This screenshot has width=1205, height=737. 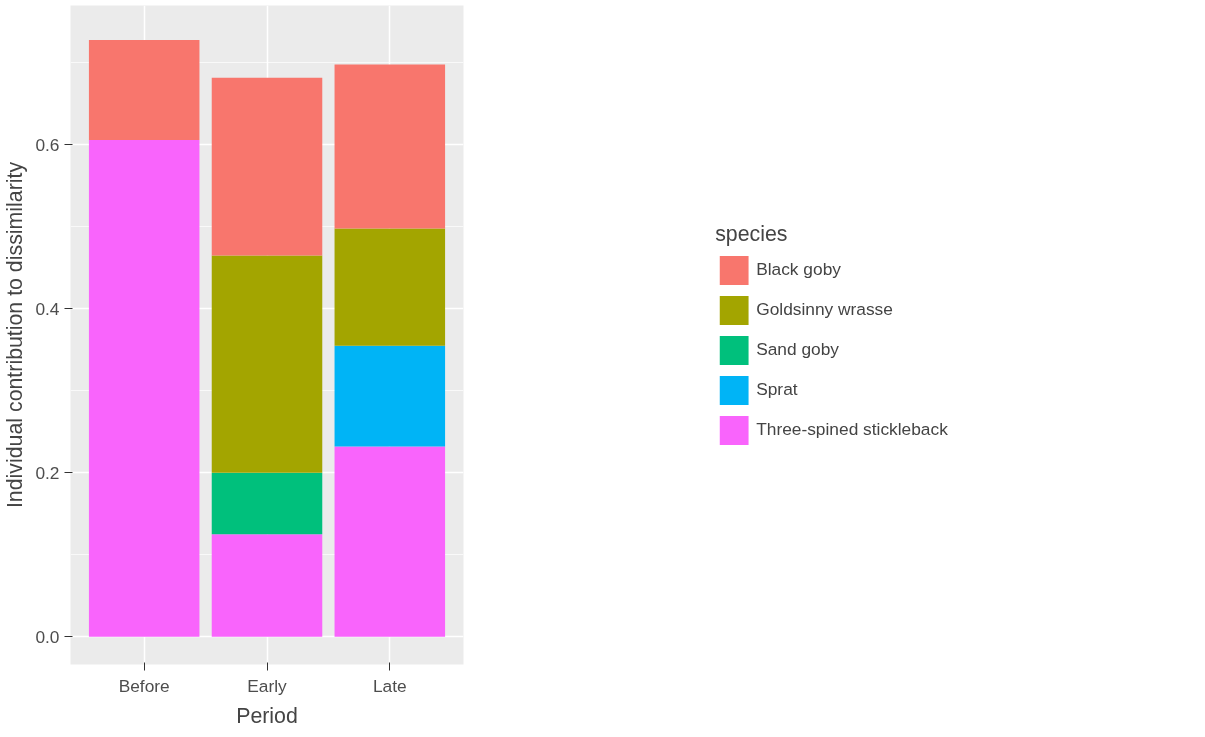 What do you see at coordinates (798, 269) in the screenshot?
I see `legend-label: Black goby` at bounding box center [798, 269].